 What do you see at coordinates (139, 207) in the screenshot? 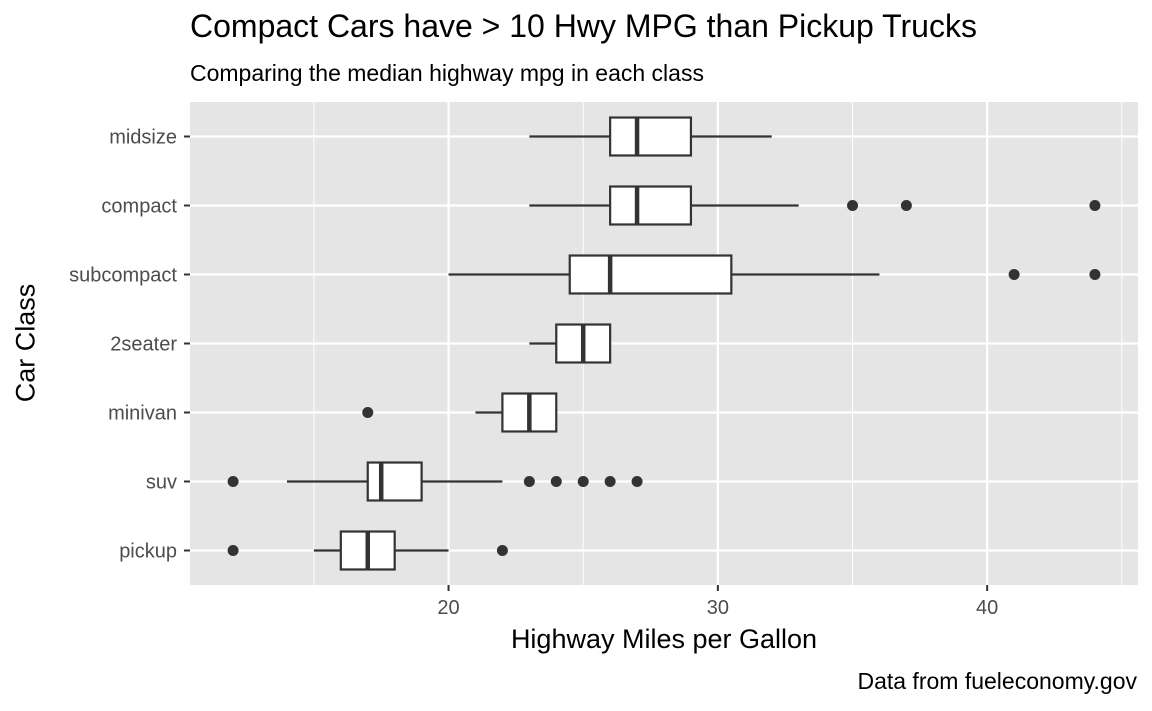
I see `y-tick-label: compact` at bounding box center [139, 207].